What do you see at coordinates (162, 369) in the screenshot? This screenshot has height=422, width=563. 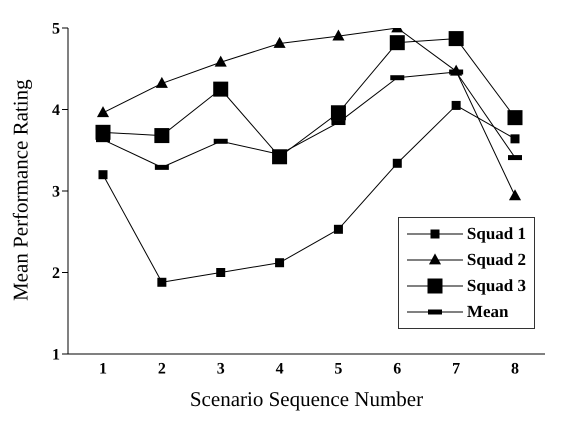 I see `x-tick-label: 2` at bounding box center [162, 369].